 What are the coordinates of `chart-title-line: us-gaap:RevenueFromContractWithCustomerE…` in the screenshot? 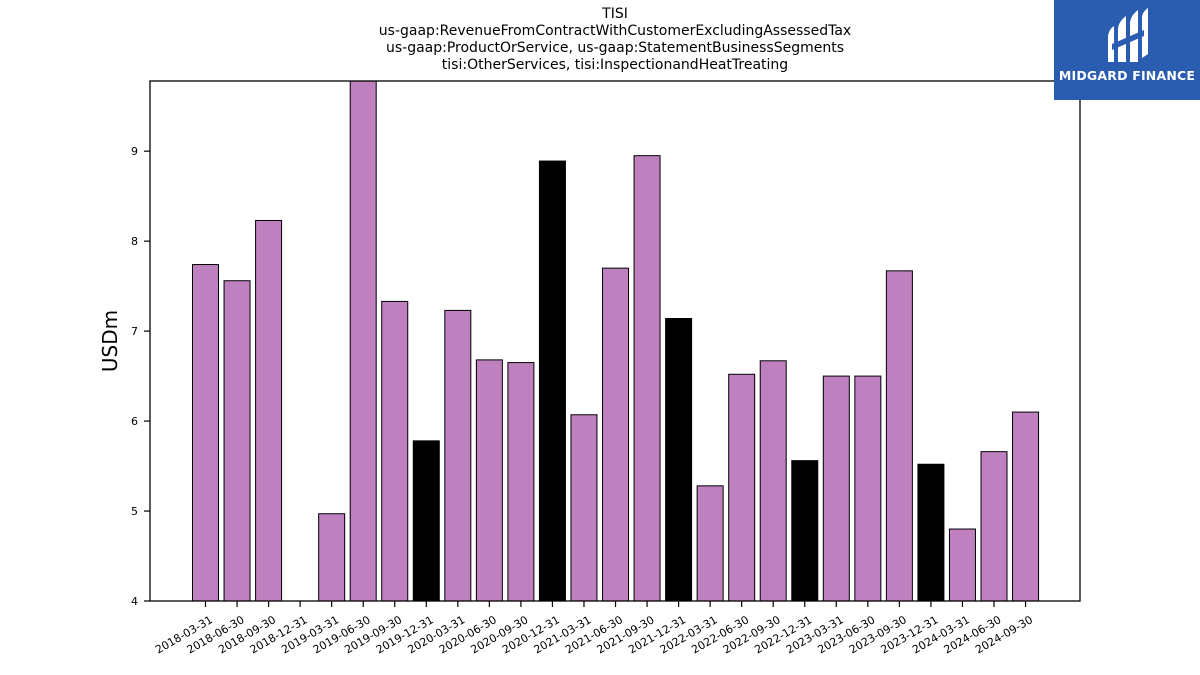 It's located at (615, 31).